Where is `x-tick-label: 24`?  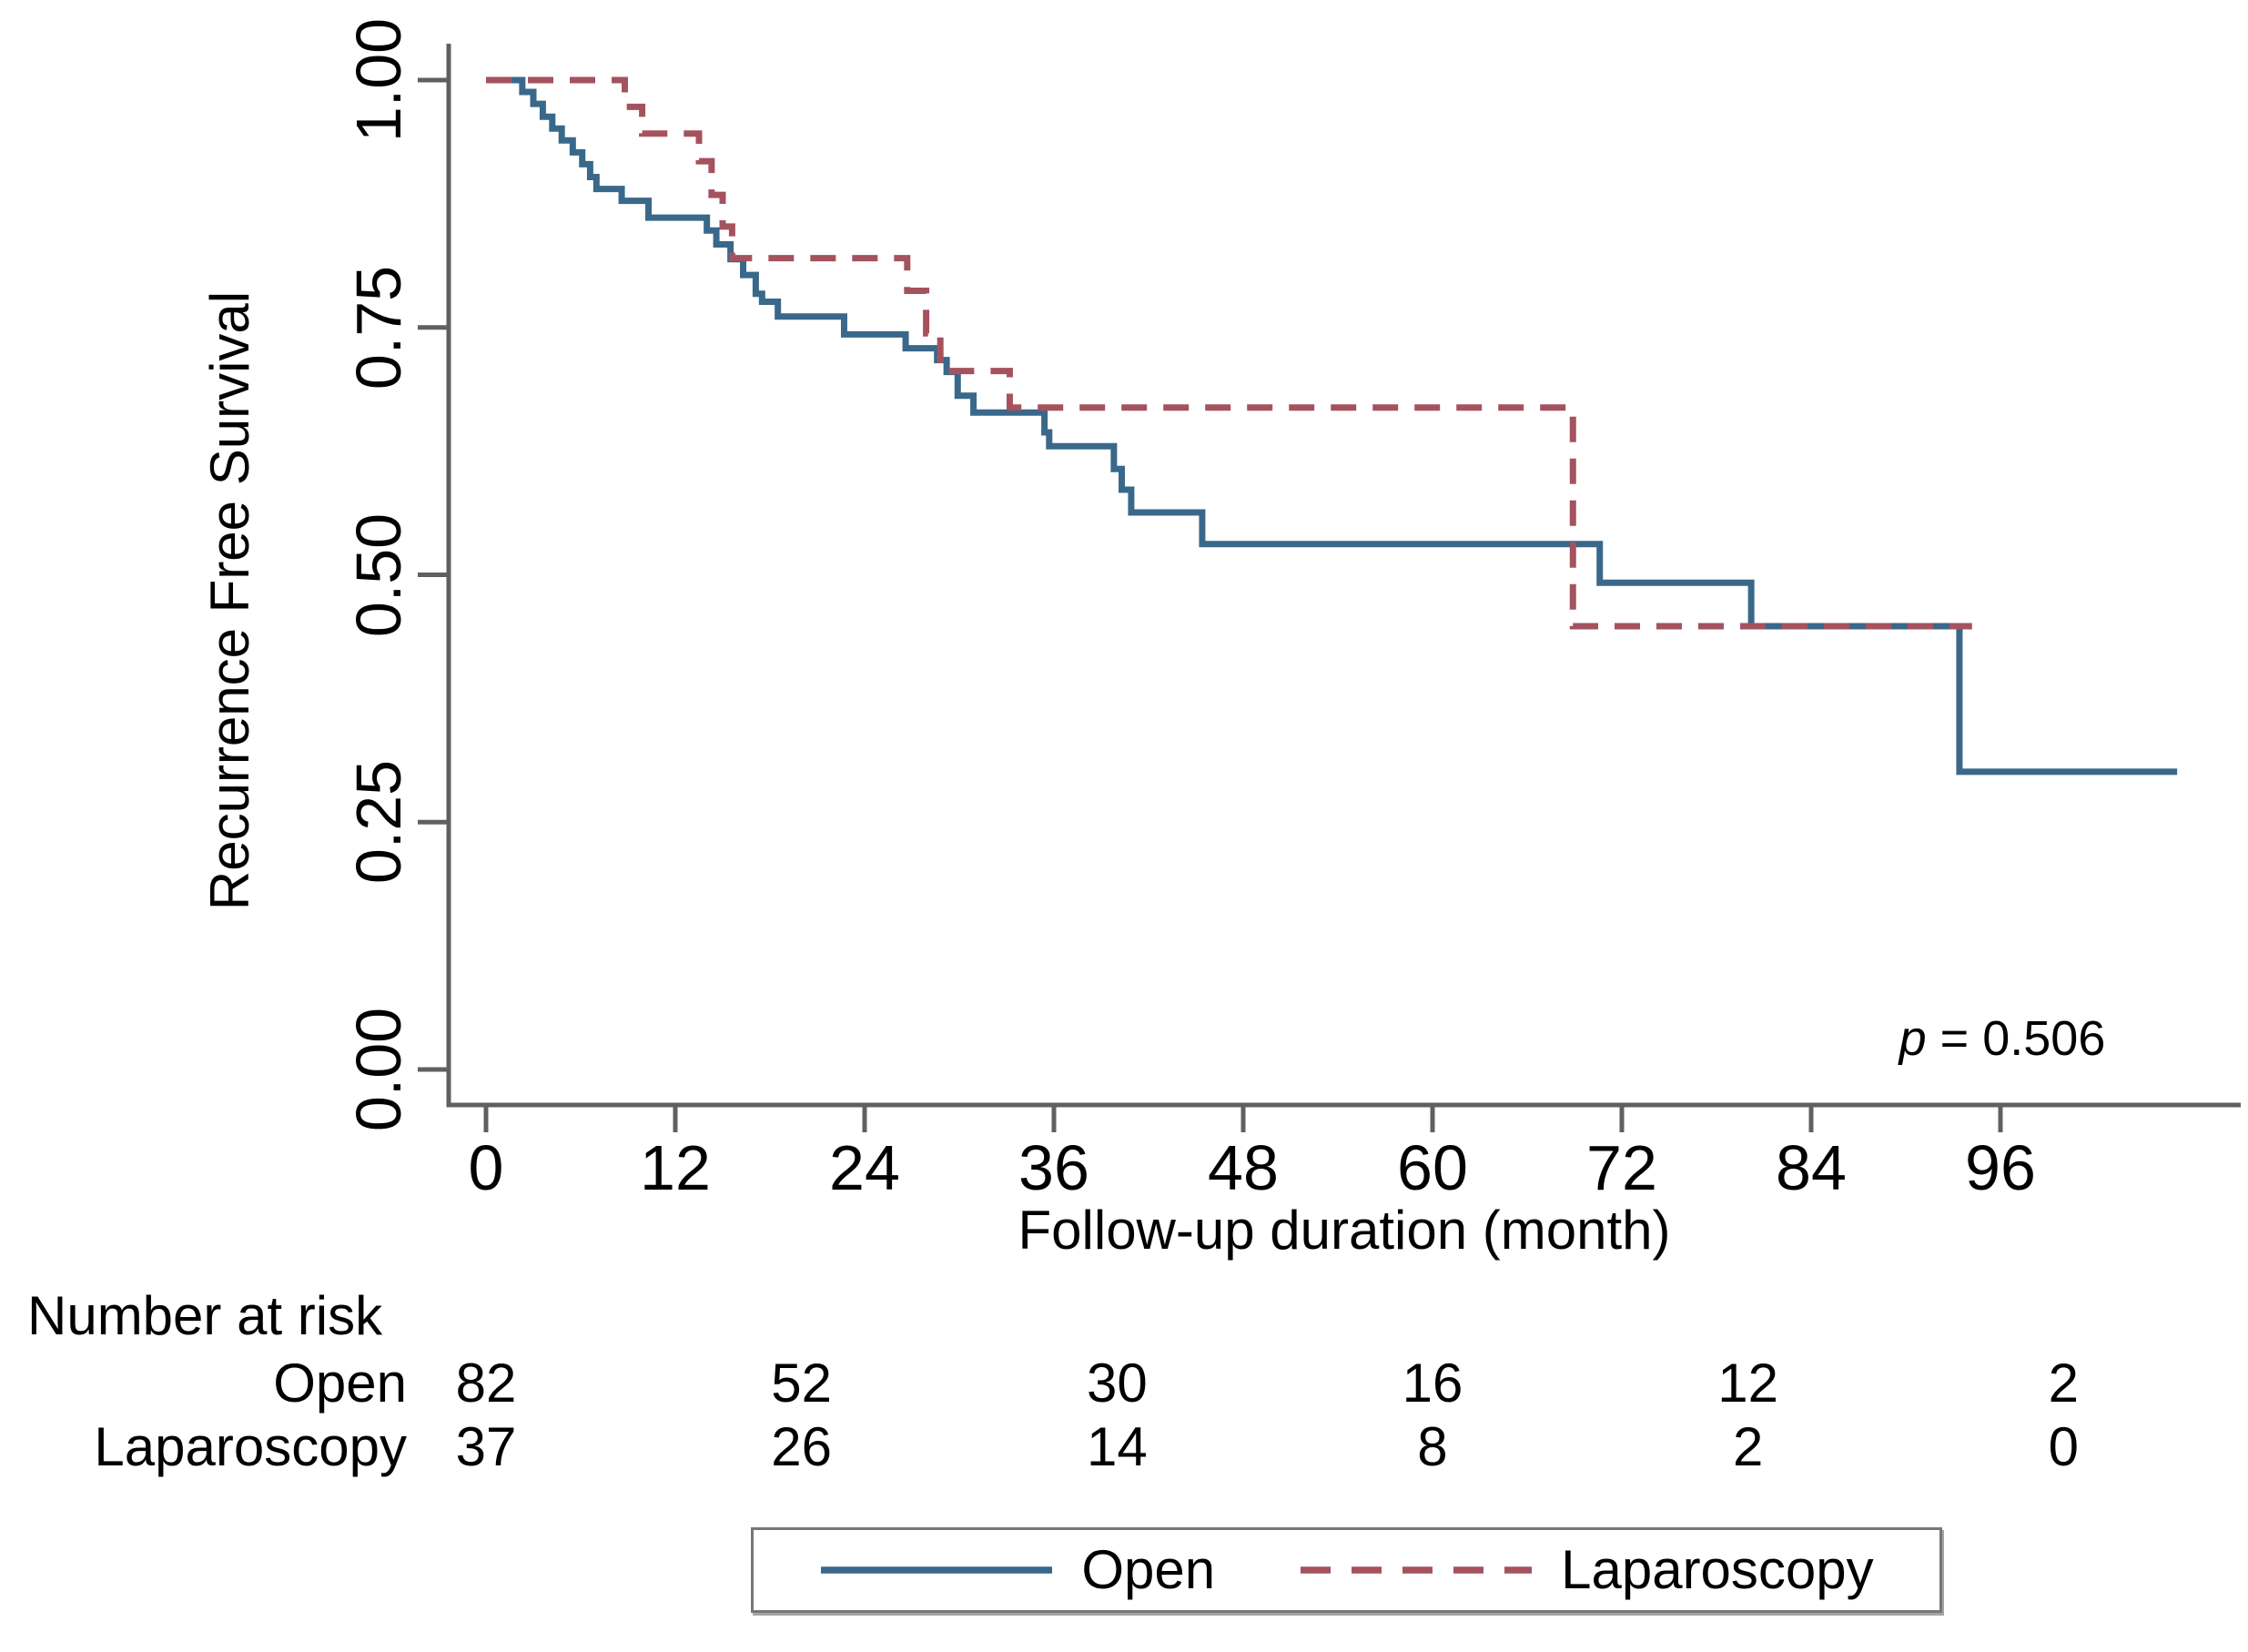 x-tick-label: 24 is located at coordinates (864, 1167).